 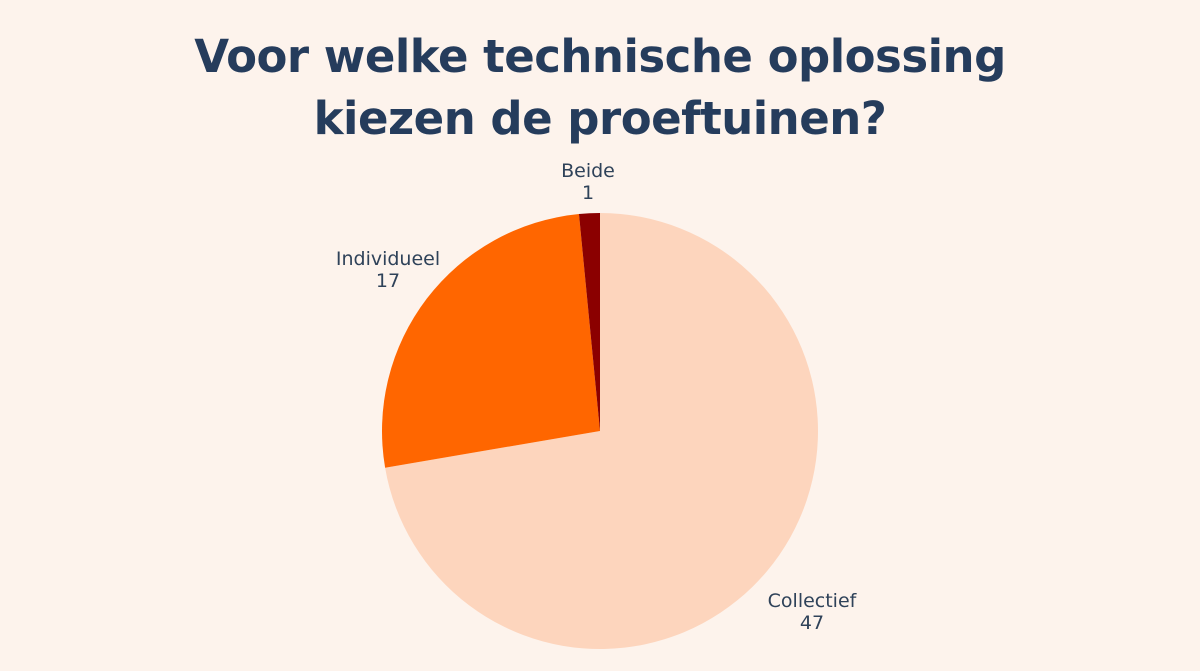 What do you see at coordinates (388, 259) in the screenshot?
I see `slice-label-name: Individueel` at bounding box center [388, 259].